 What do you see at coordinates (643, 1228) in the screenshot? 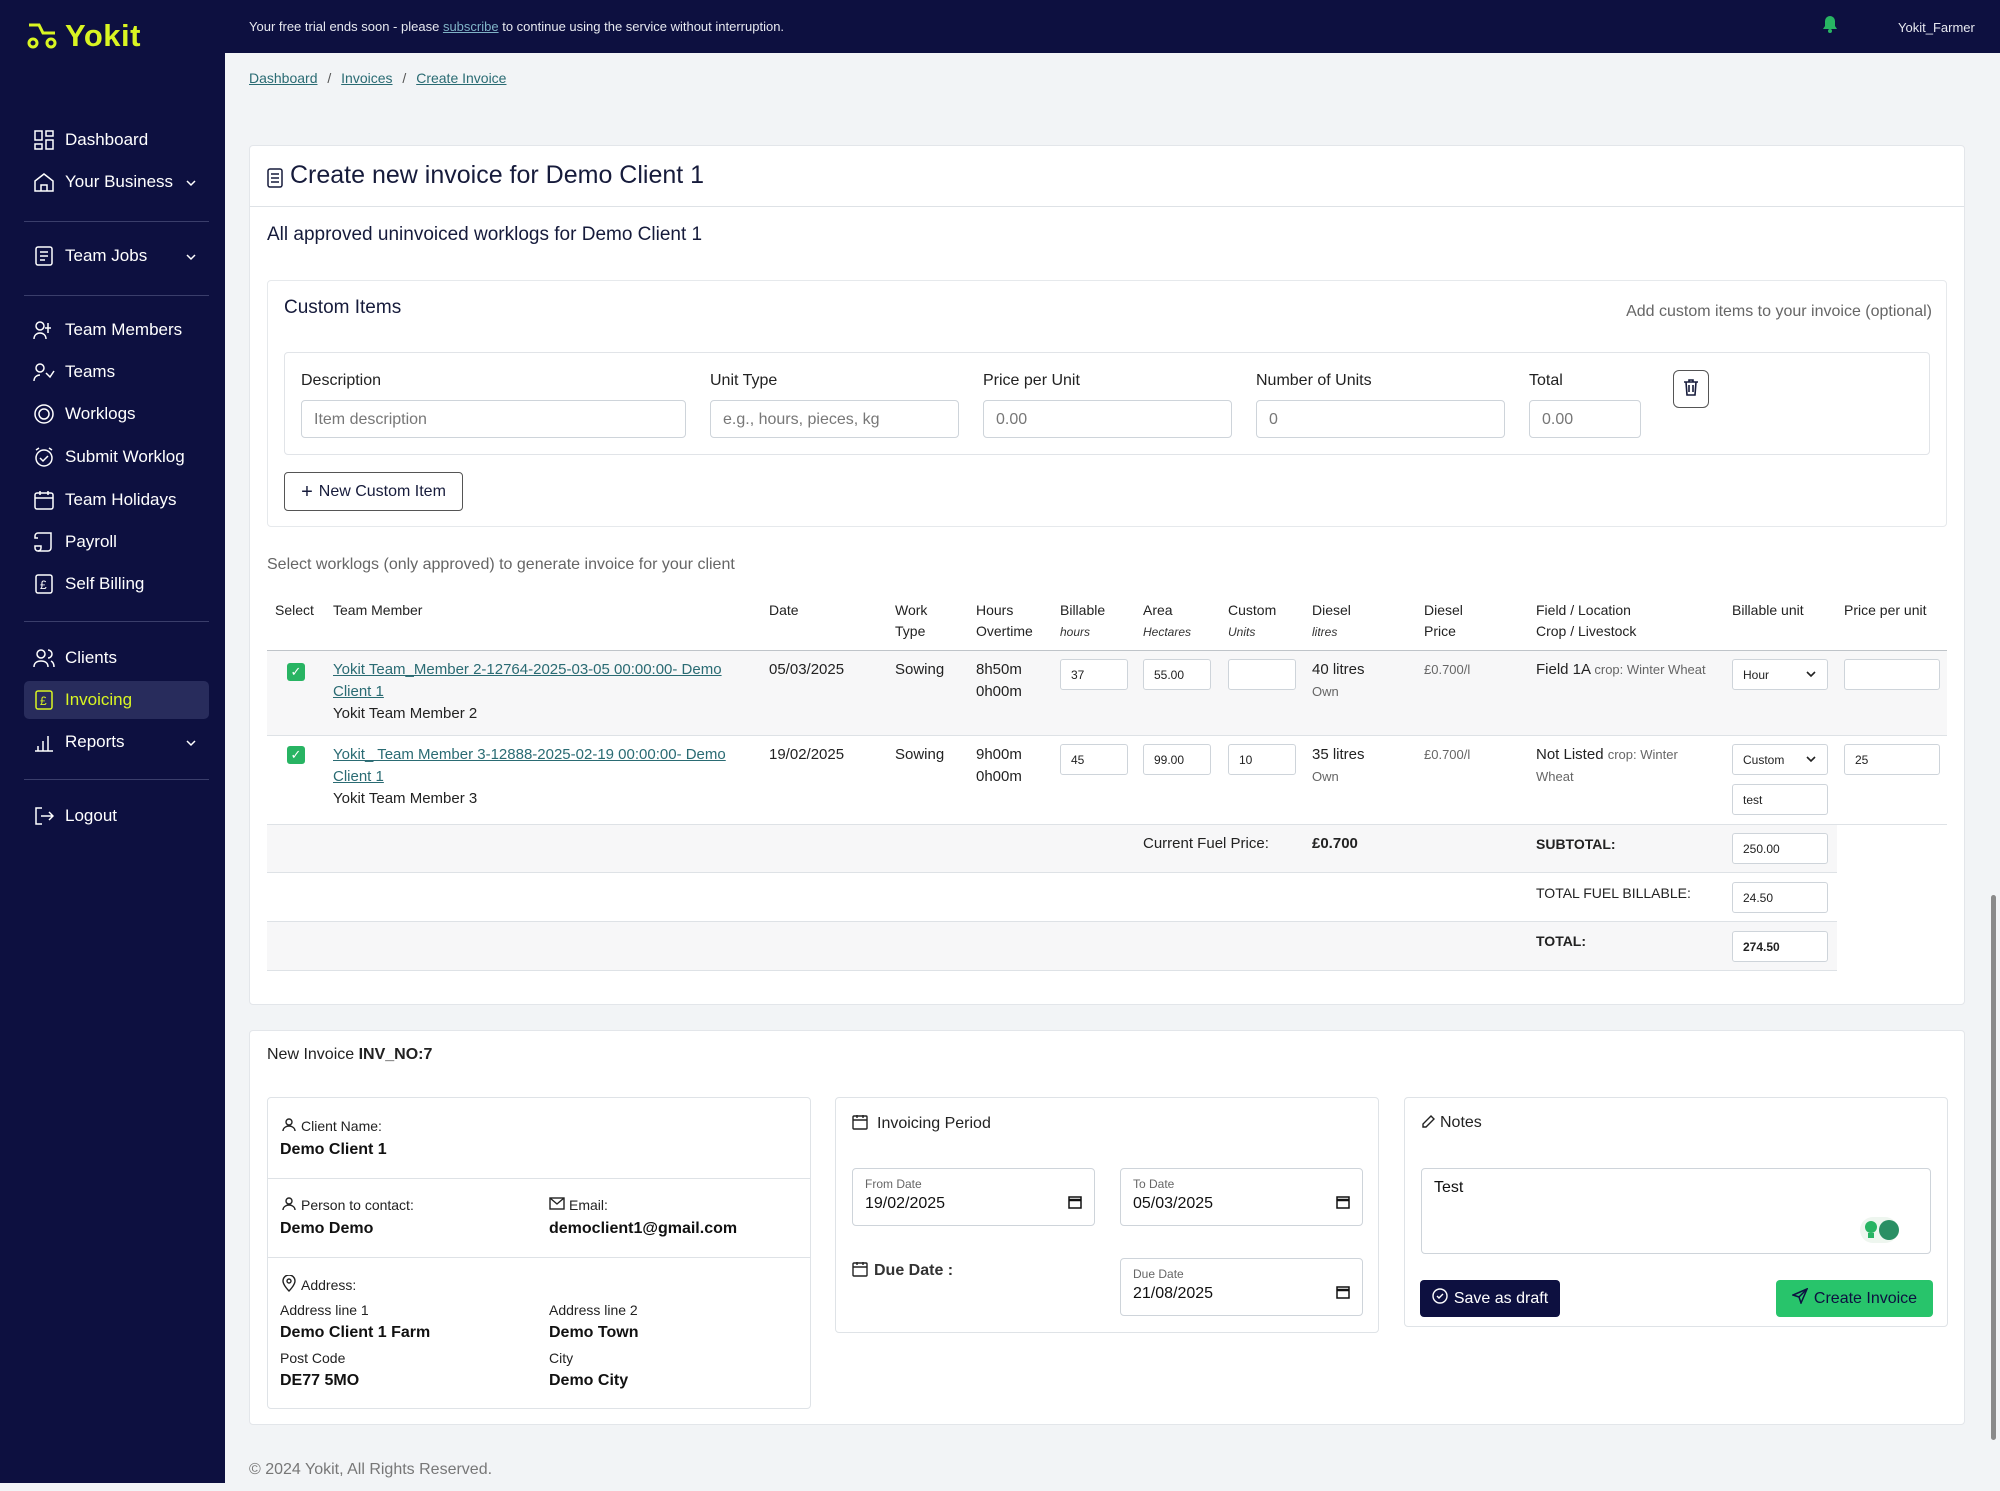
I see `email-value: democlient1@gmail.com` at bounding box center [643, 1228].